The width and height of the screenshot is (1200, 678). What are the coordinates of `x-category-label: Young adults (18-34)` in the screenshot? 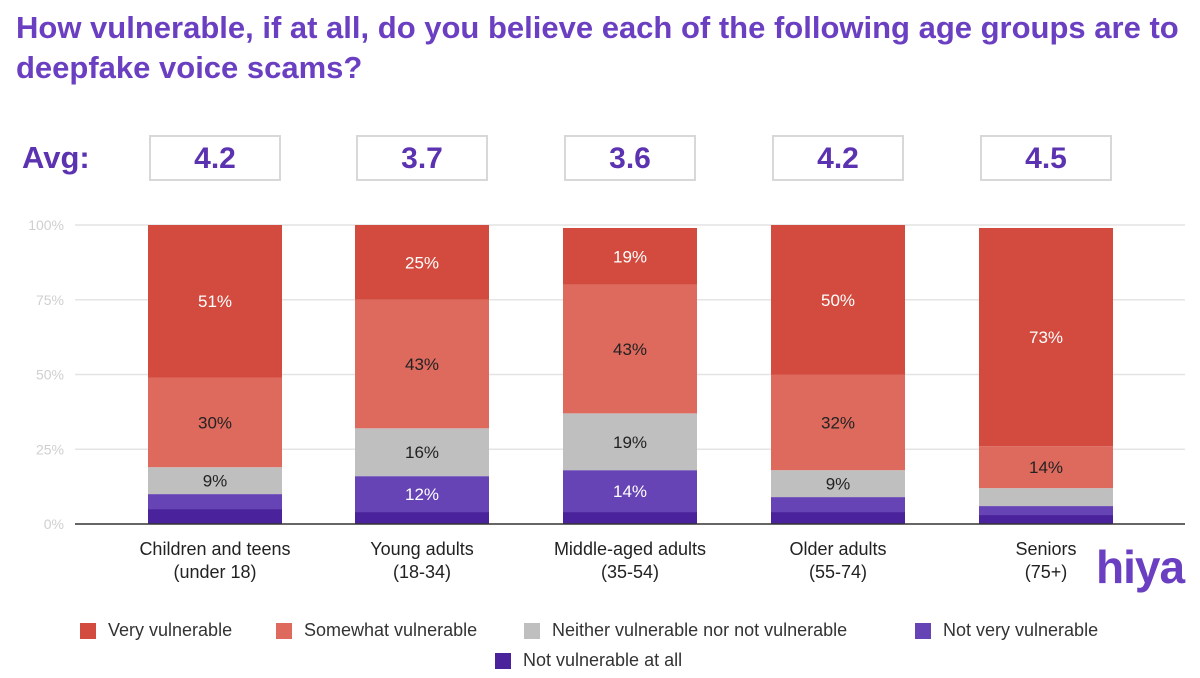 It's located at (422, 560).